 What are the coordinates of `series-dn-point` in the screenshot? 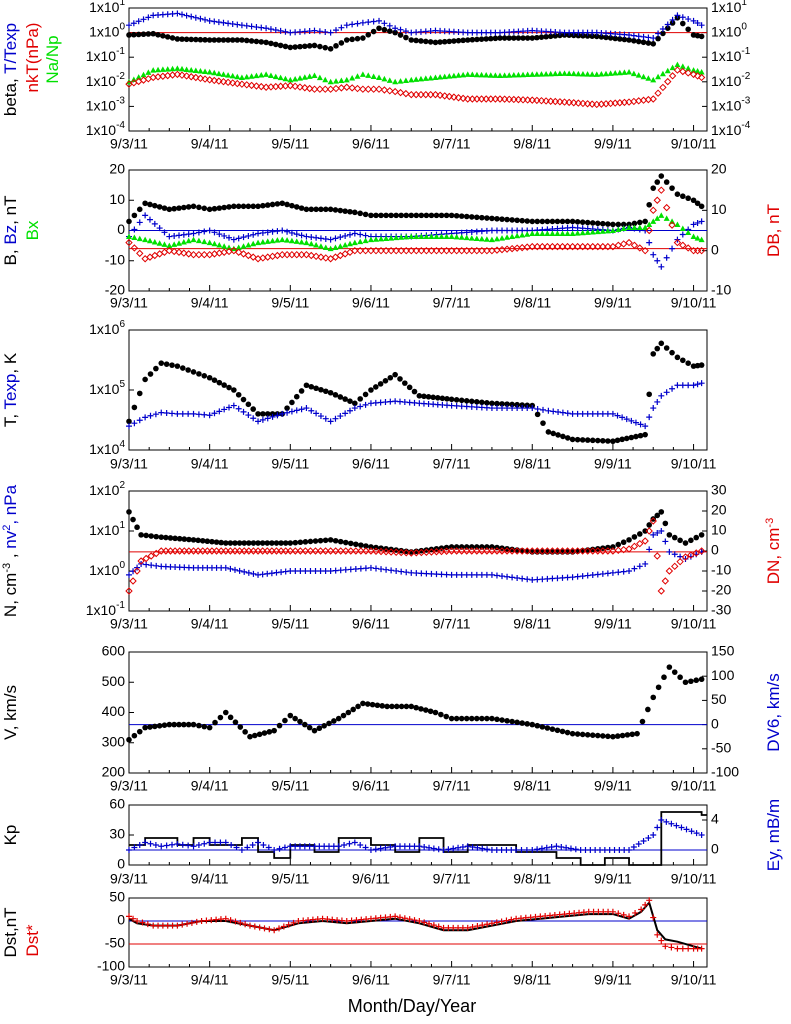 It's located at (608, 551).